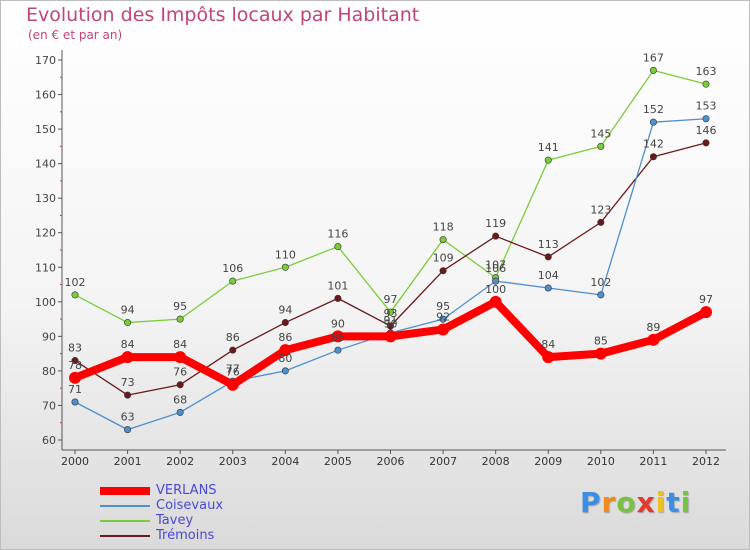 The image size is (750, 550). What do you see at coordinates (75, 348) in the screenshot?
I see `data-label: 83` at bounding box center [75, 348].